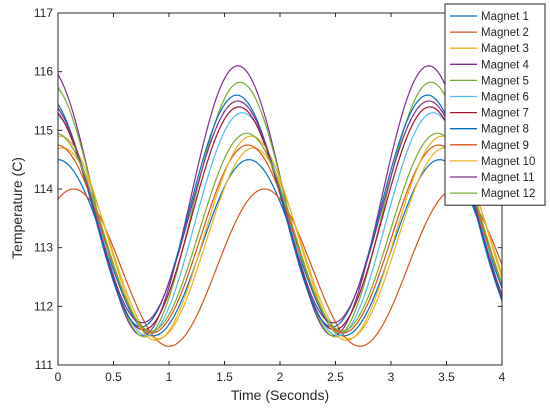 This screenshot has height=413, width=550. What do you see at coordinates (58, 377) in the screenshot?
I see `x-tick-label: 0` at bounding box center [58, 377].